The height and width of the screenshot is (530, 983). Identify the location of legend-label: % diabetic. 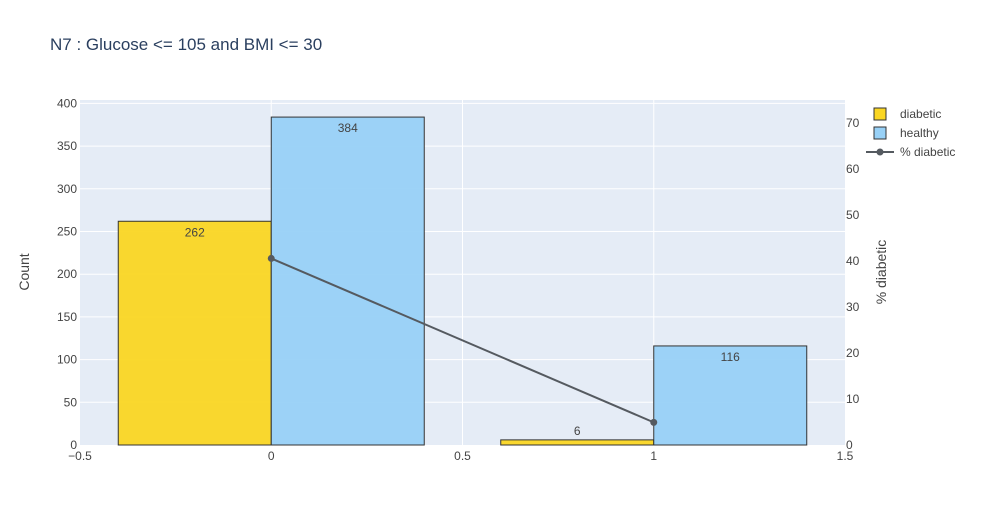
(927, 152).